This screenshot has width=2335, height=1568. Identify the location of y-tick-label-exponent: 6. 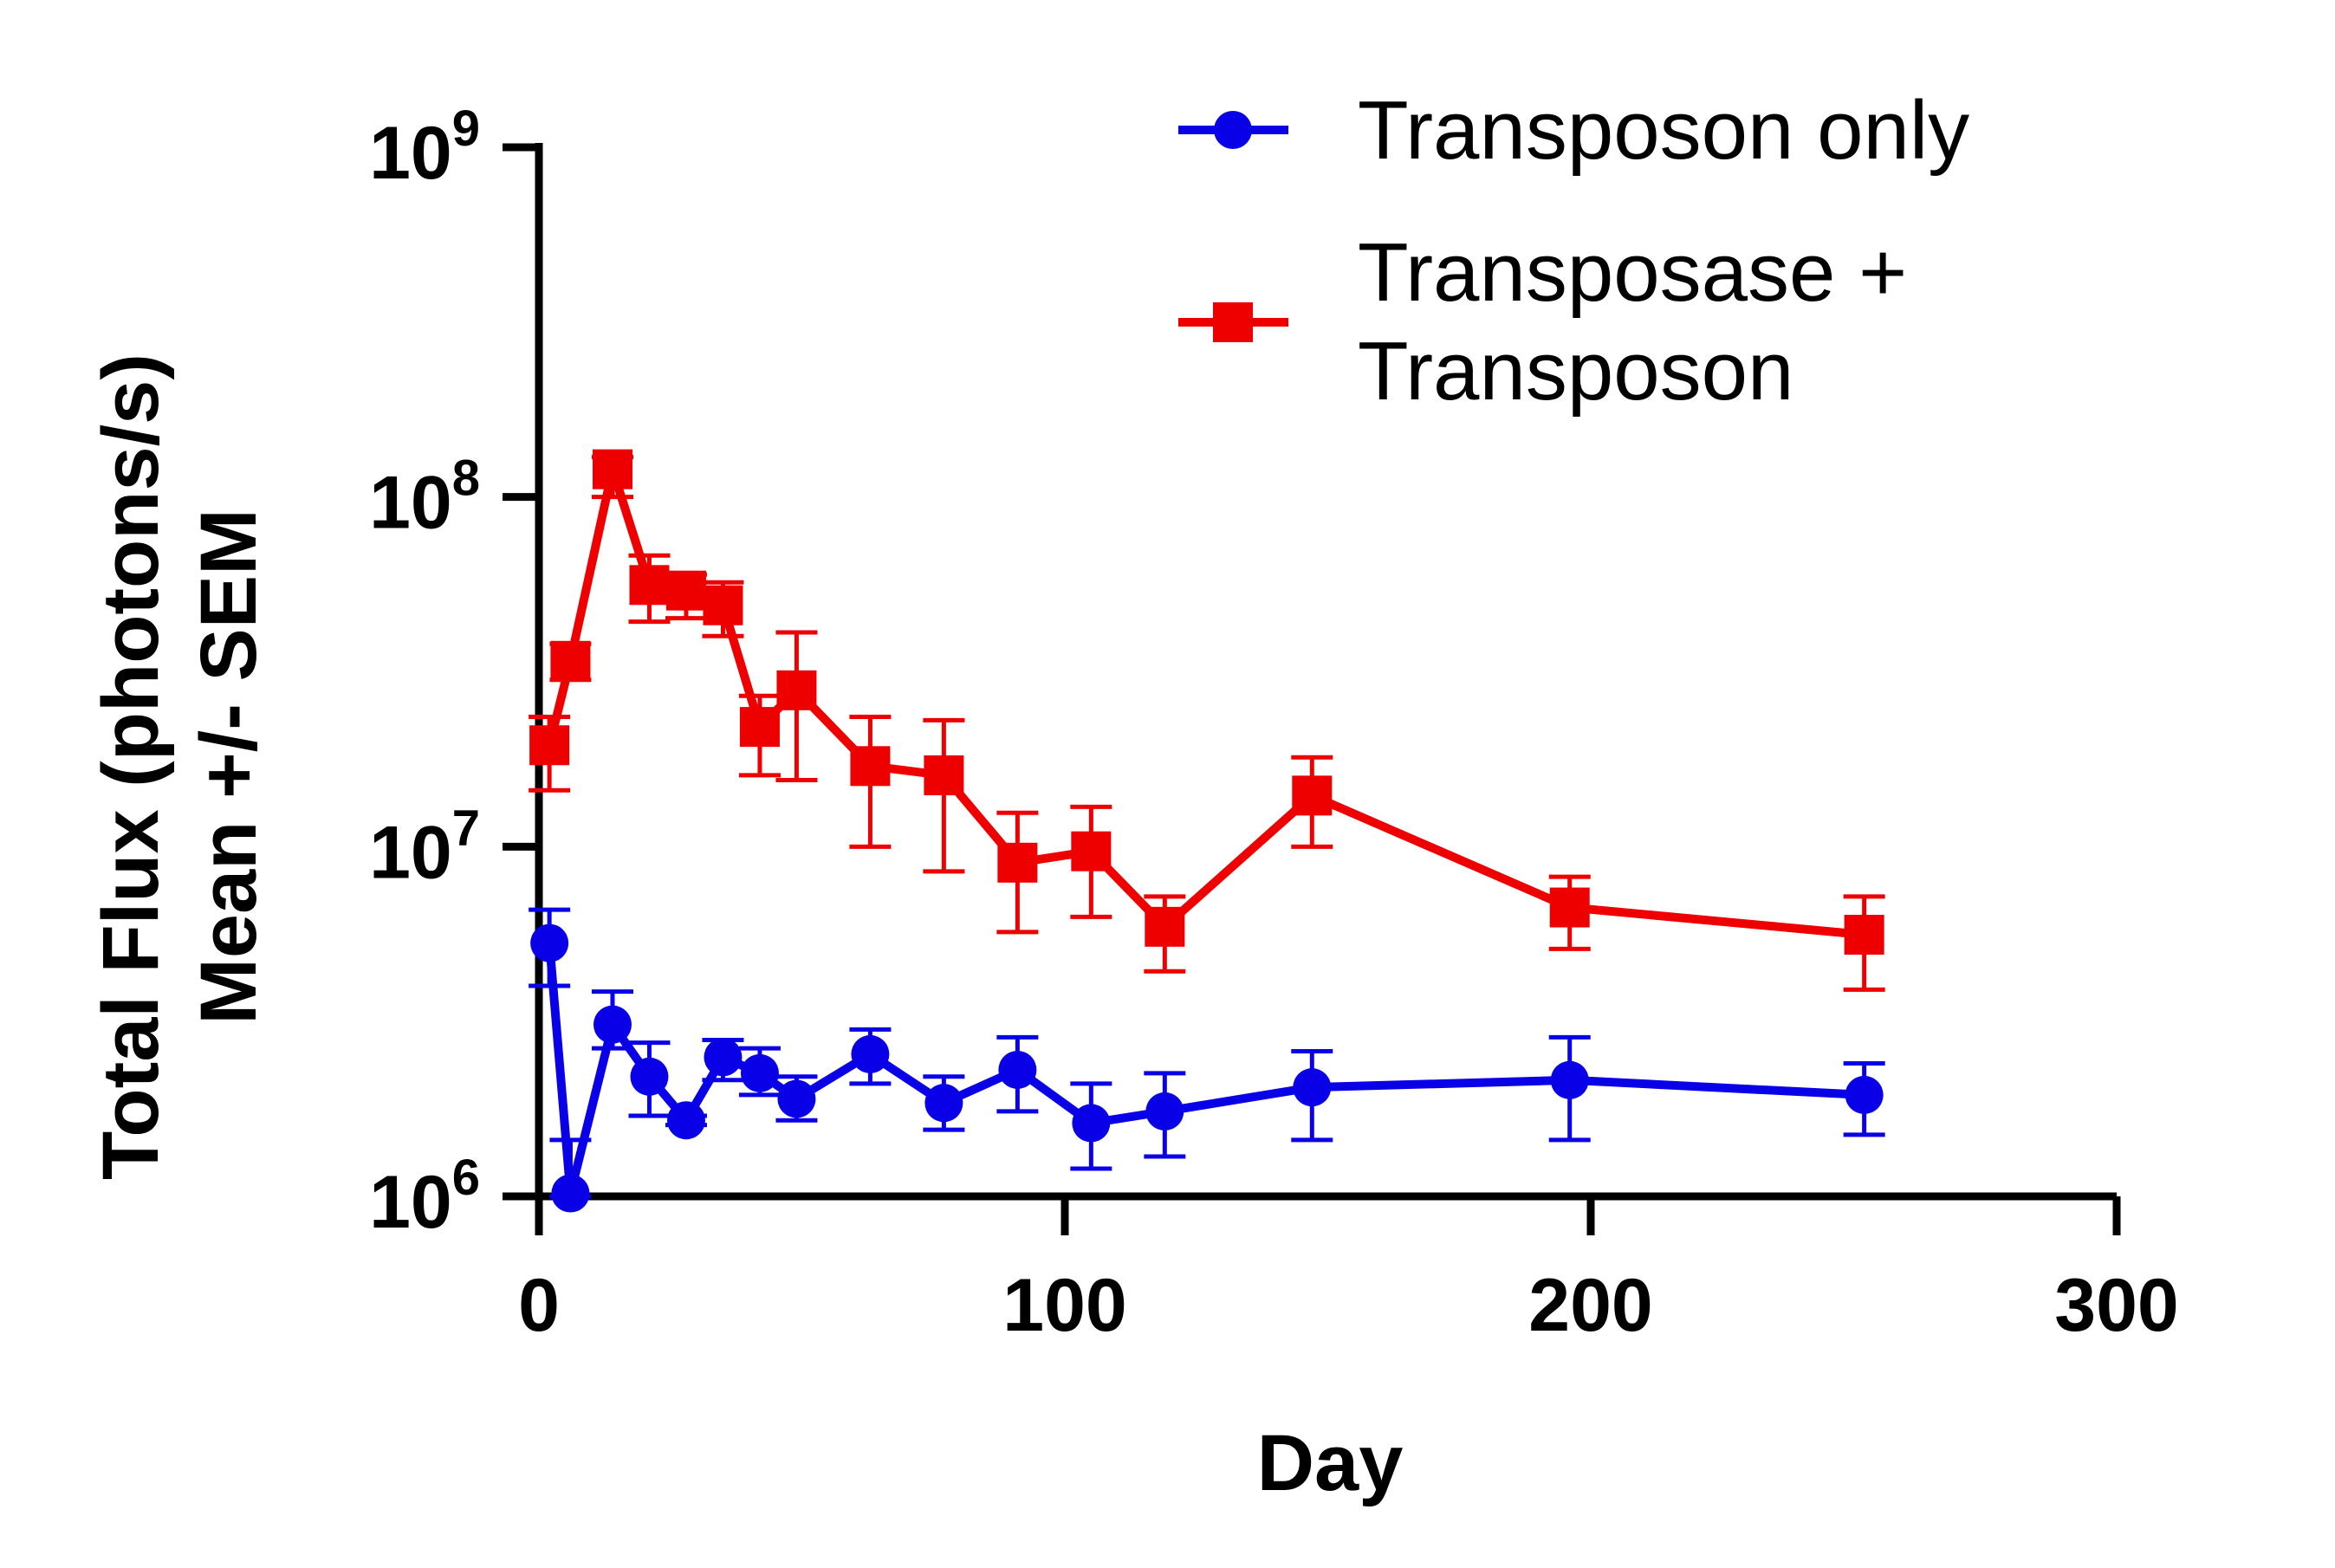
(466, 1178).